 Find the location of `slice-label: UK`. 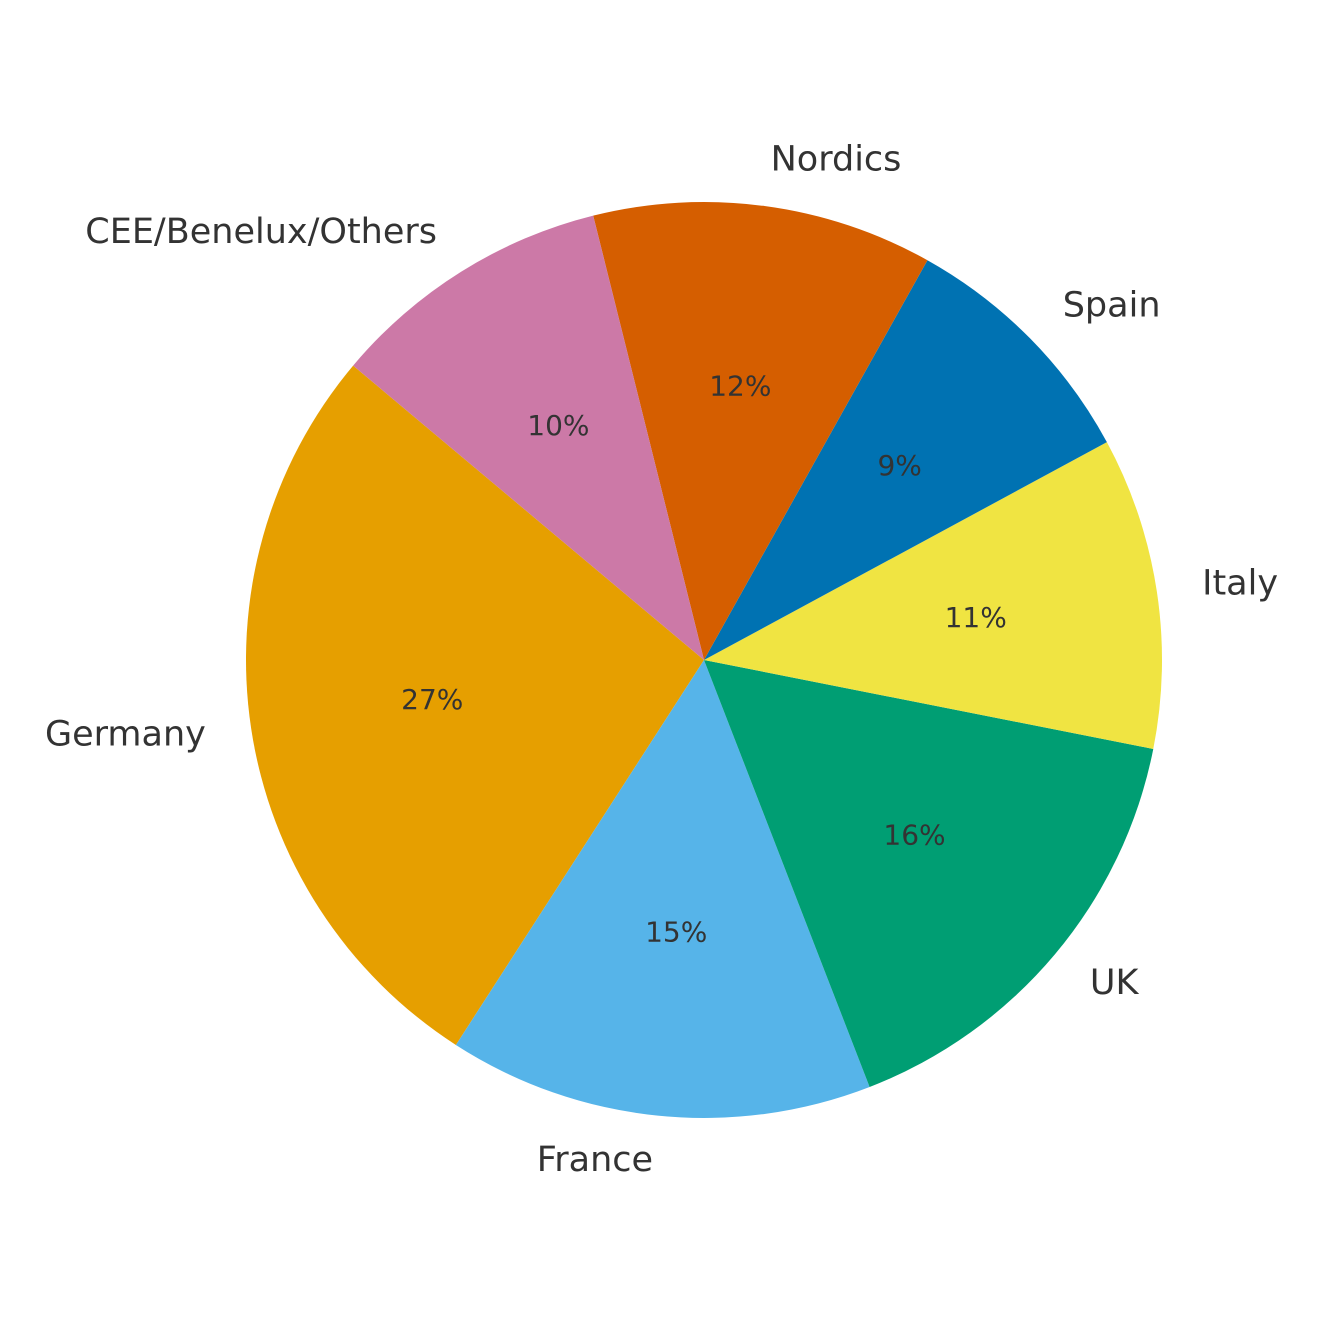

slice-label: UK is located at coordinates (1115, 983).